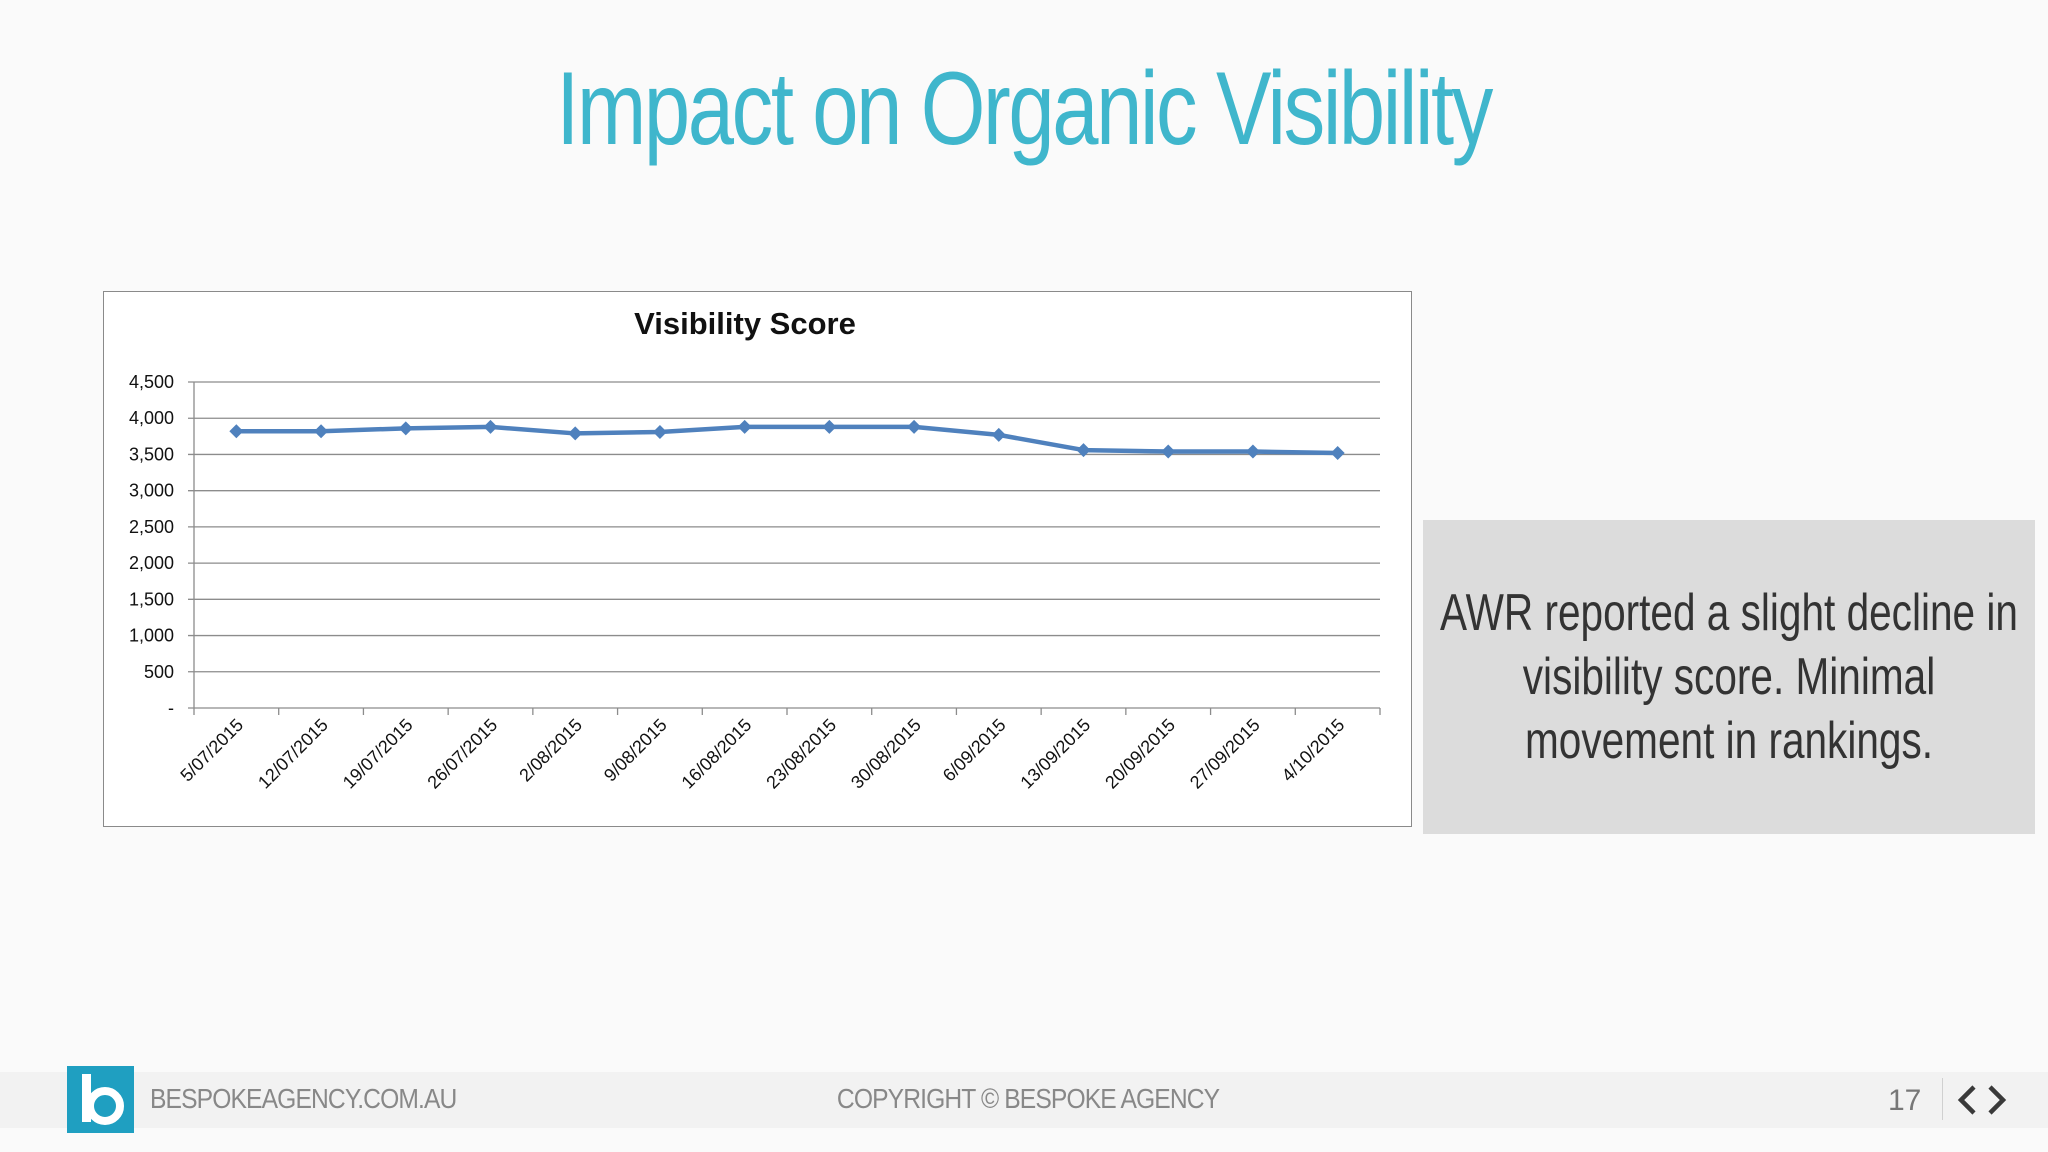 The width and height of the screenshot is (2048, 1152). What do you see at coordinates (462, 754) in the screenshot?
I see `x-tick-label: 26/07/2015` at bounding box center [462, 754].